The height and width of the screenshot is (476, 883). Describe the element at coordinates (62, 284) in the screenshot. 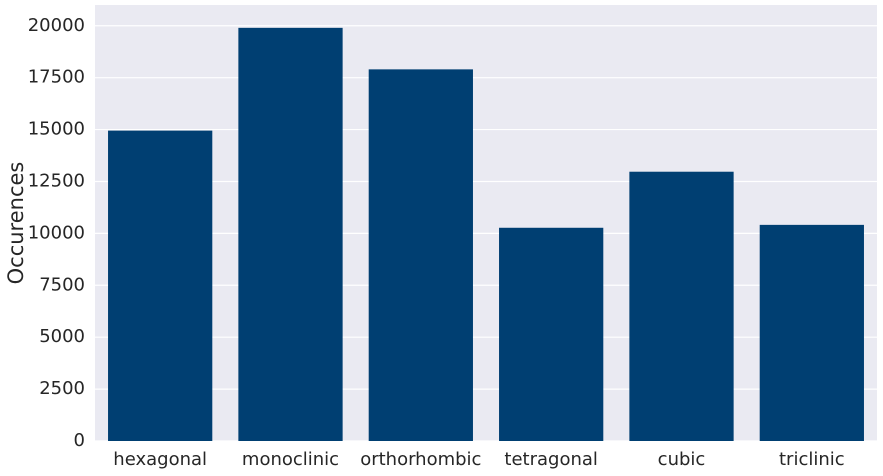

I see `y-tick-label: 7500` at that location.